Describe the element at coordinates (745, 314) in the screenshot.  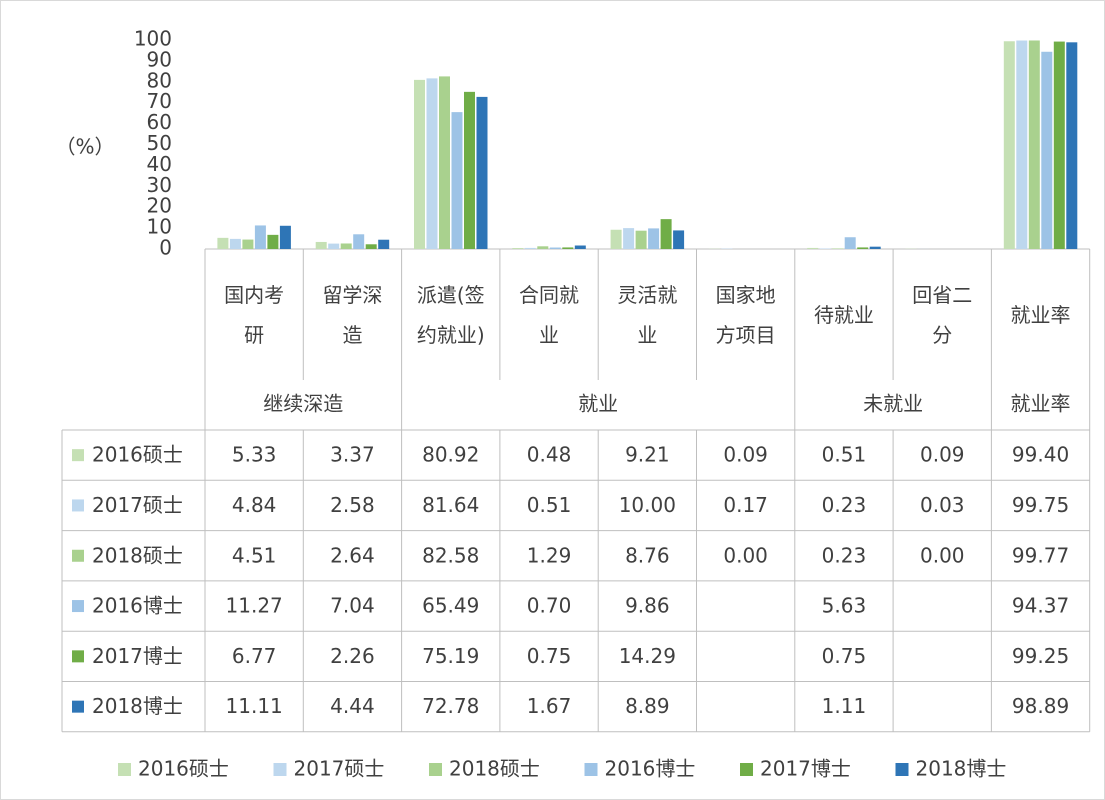
I see `x-tick-label: 国家地方项目` at that location.